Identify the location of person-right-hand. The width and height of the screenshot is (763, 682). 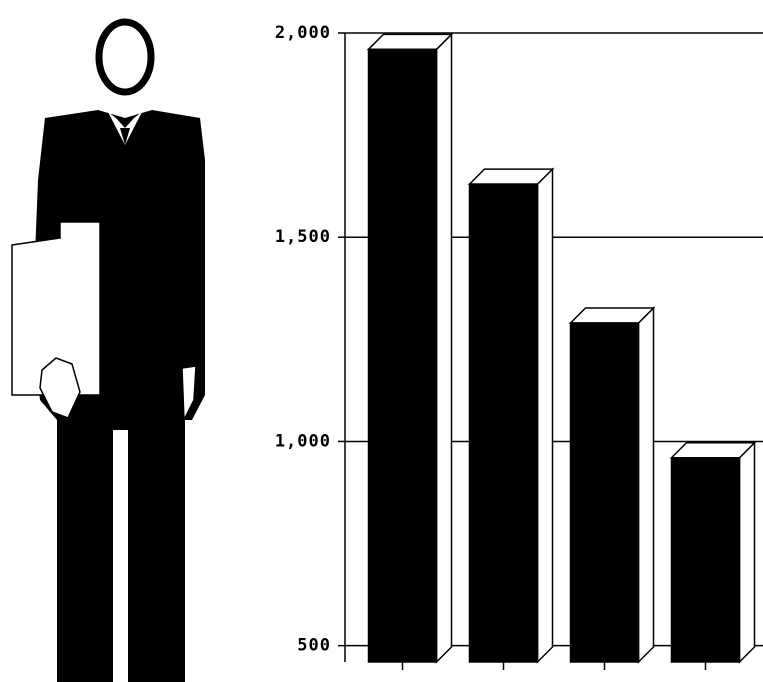
(189, 393).